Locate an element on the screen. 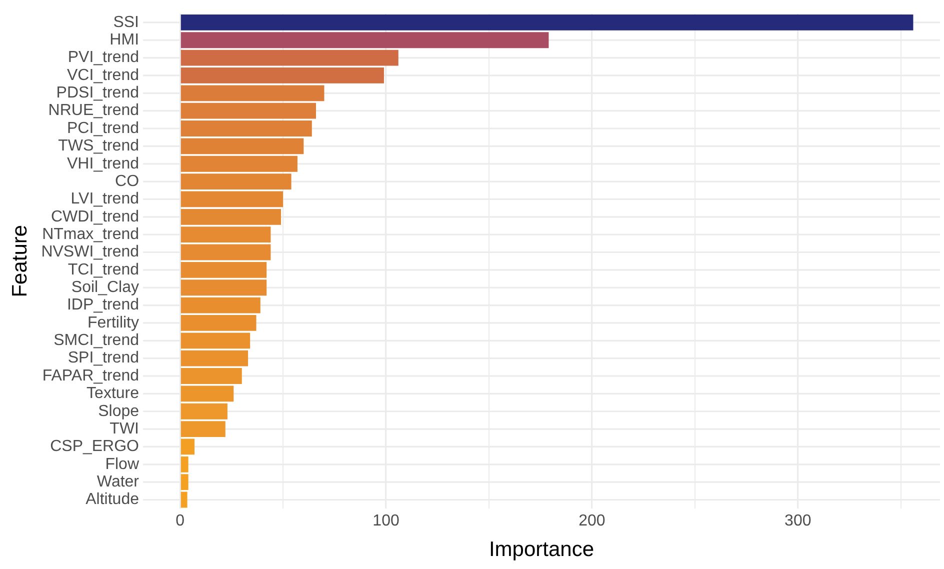 The height and width of the screenshot is (569, 944). y-tick-label: HMI is located at coordinates (125, 40).